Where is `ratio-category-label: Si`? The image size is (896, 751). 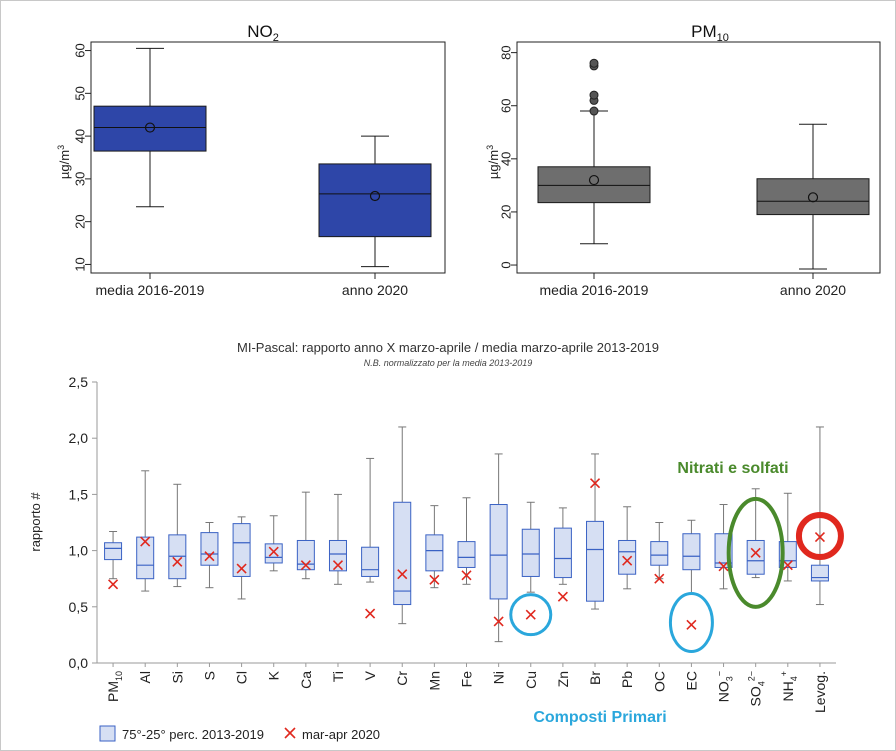
ratio-category-label: Si is located at coordinates (177, 677).